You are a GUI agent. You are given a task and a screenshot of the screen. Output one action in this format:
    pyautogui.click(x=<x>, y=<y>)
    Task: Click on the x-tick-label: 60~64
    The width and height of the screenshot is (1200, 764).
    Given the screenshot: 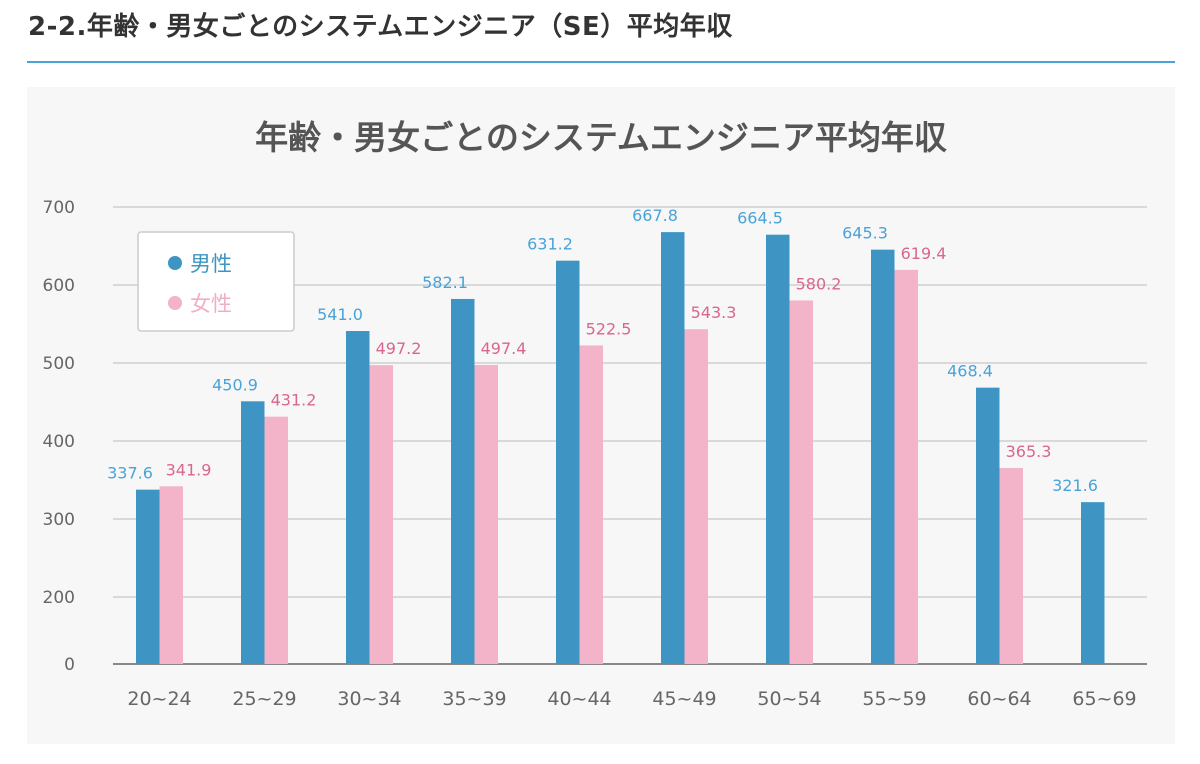 What is the action you would take?
    pyautogui.click(x=999, y=699)
    